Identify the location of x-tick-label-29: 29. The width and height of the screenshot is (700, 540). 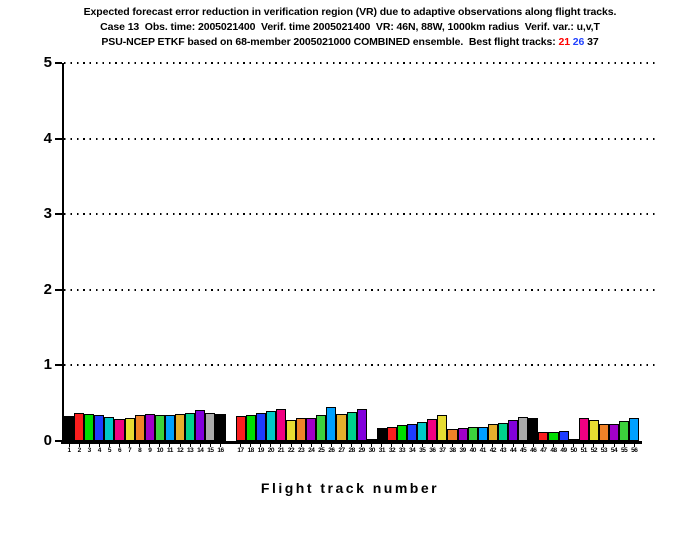
(362, 450).